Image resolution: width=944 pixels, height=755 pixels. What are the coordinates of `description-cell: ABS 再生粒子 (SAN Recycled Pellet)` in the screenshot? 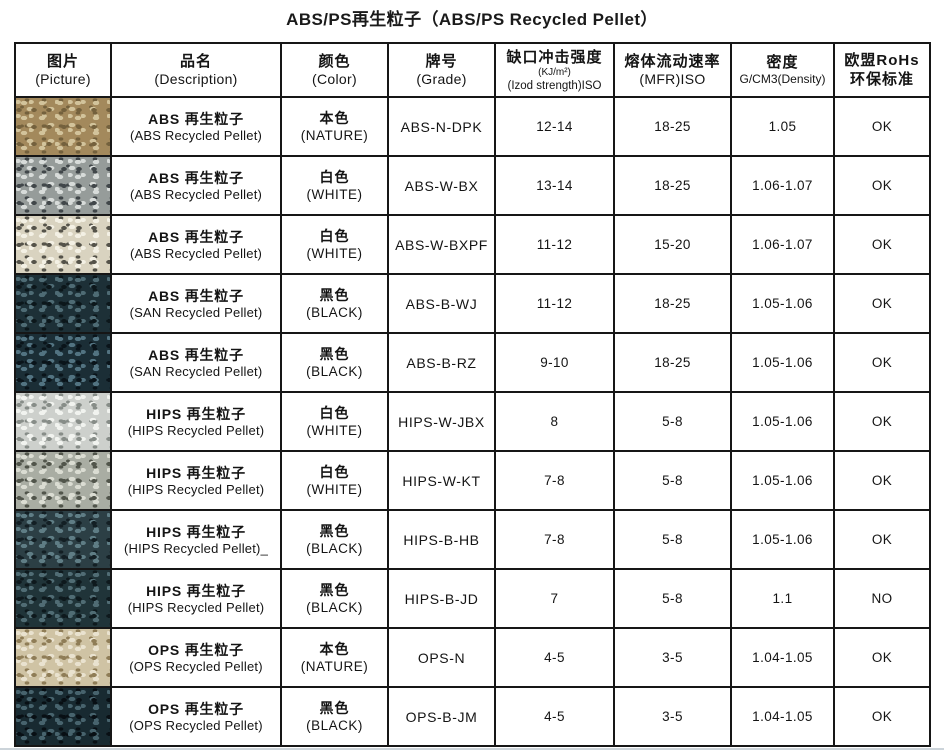 It's located at (196, 303).